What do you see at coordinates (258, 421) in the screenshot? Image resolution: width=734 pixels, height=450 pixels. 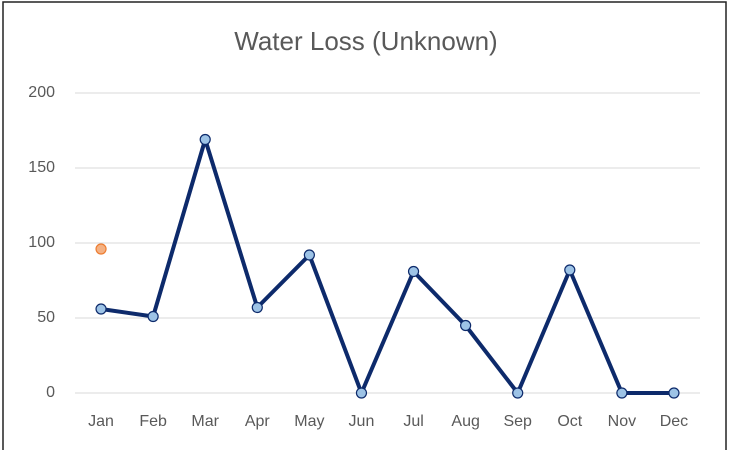 I see `x-tick-label: Apr` at bounding box center [258, 421].